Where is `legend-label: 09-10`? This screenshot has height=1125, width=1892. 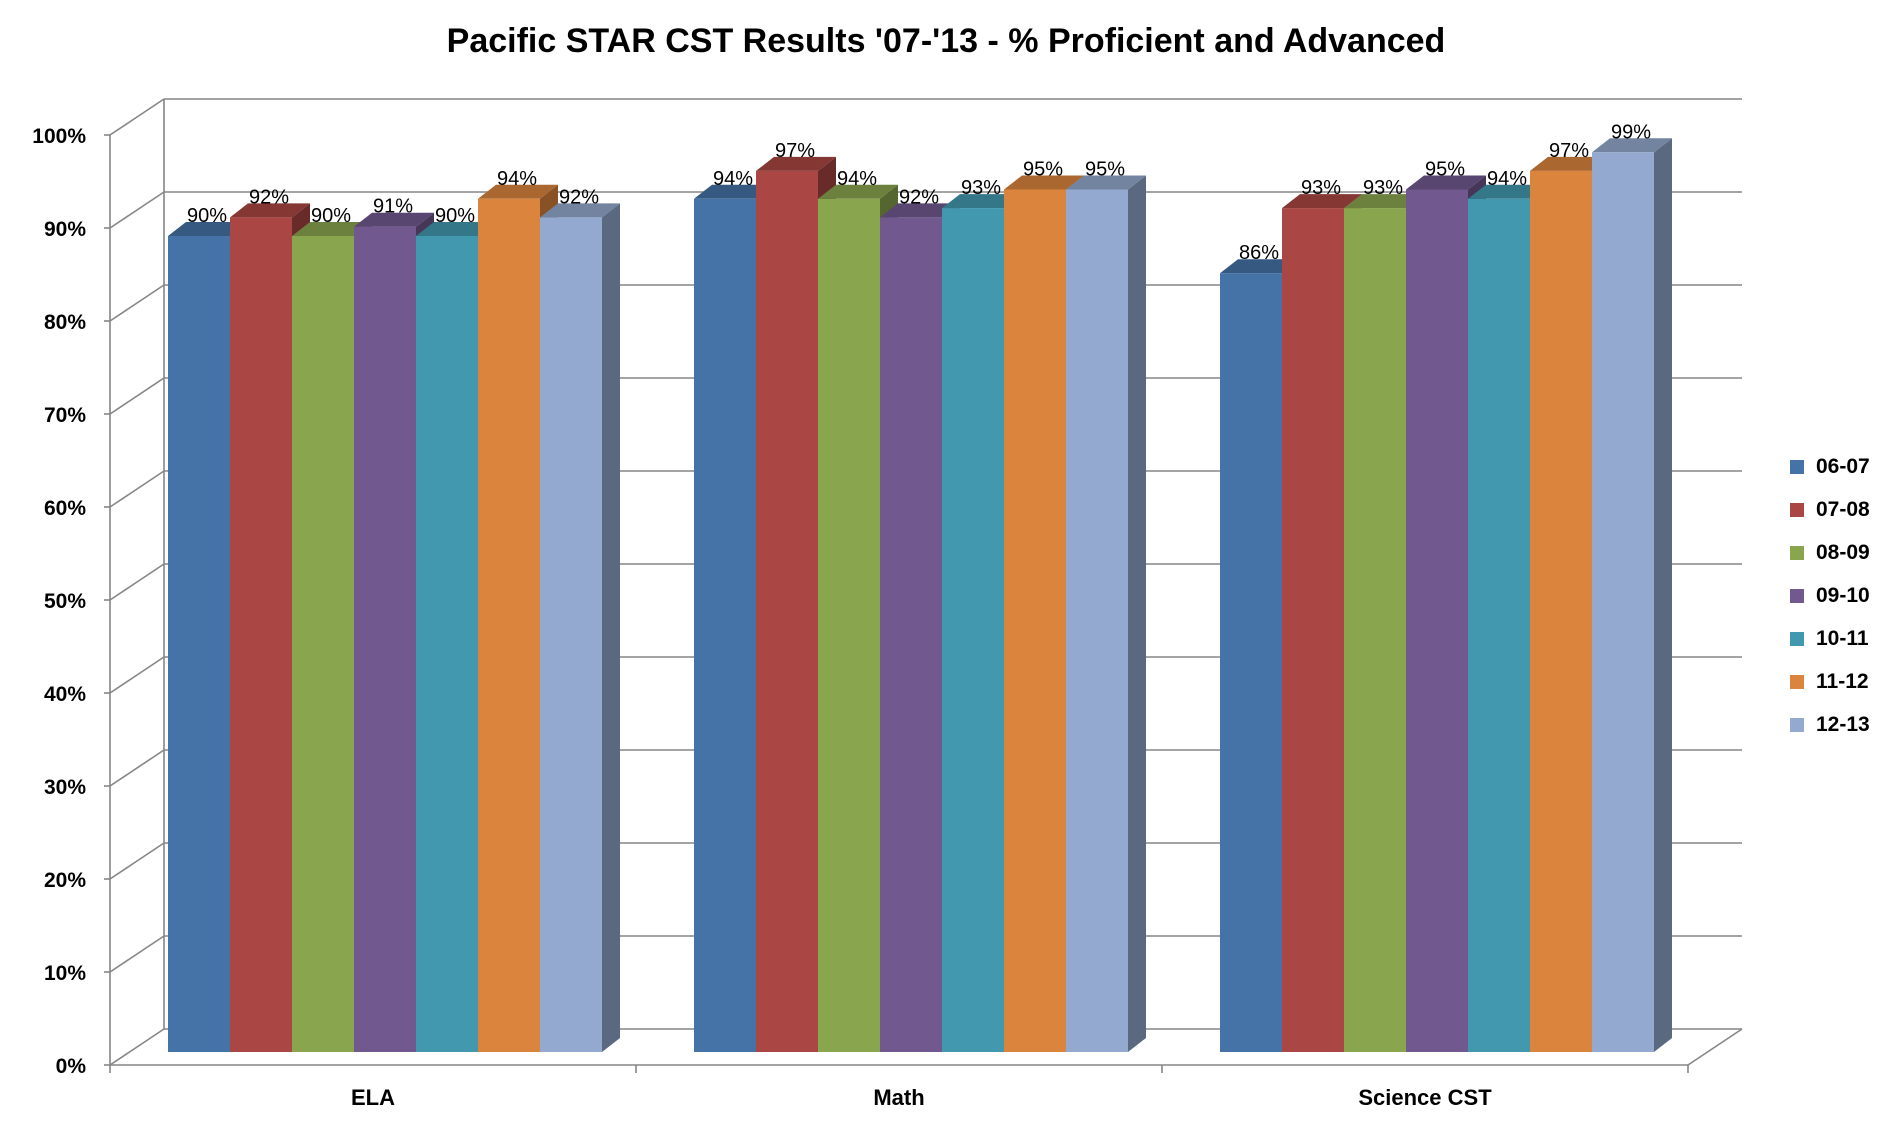 legend-label: 09-10 is located at coordinates (1843, 595).